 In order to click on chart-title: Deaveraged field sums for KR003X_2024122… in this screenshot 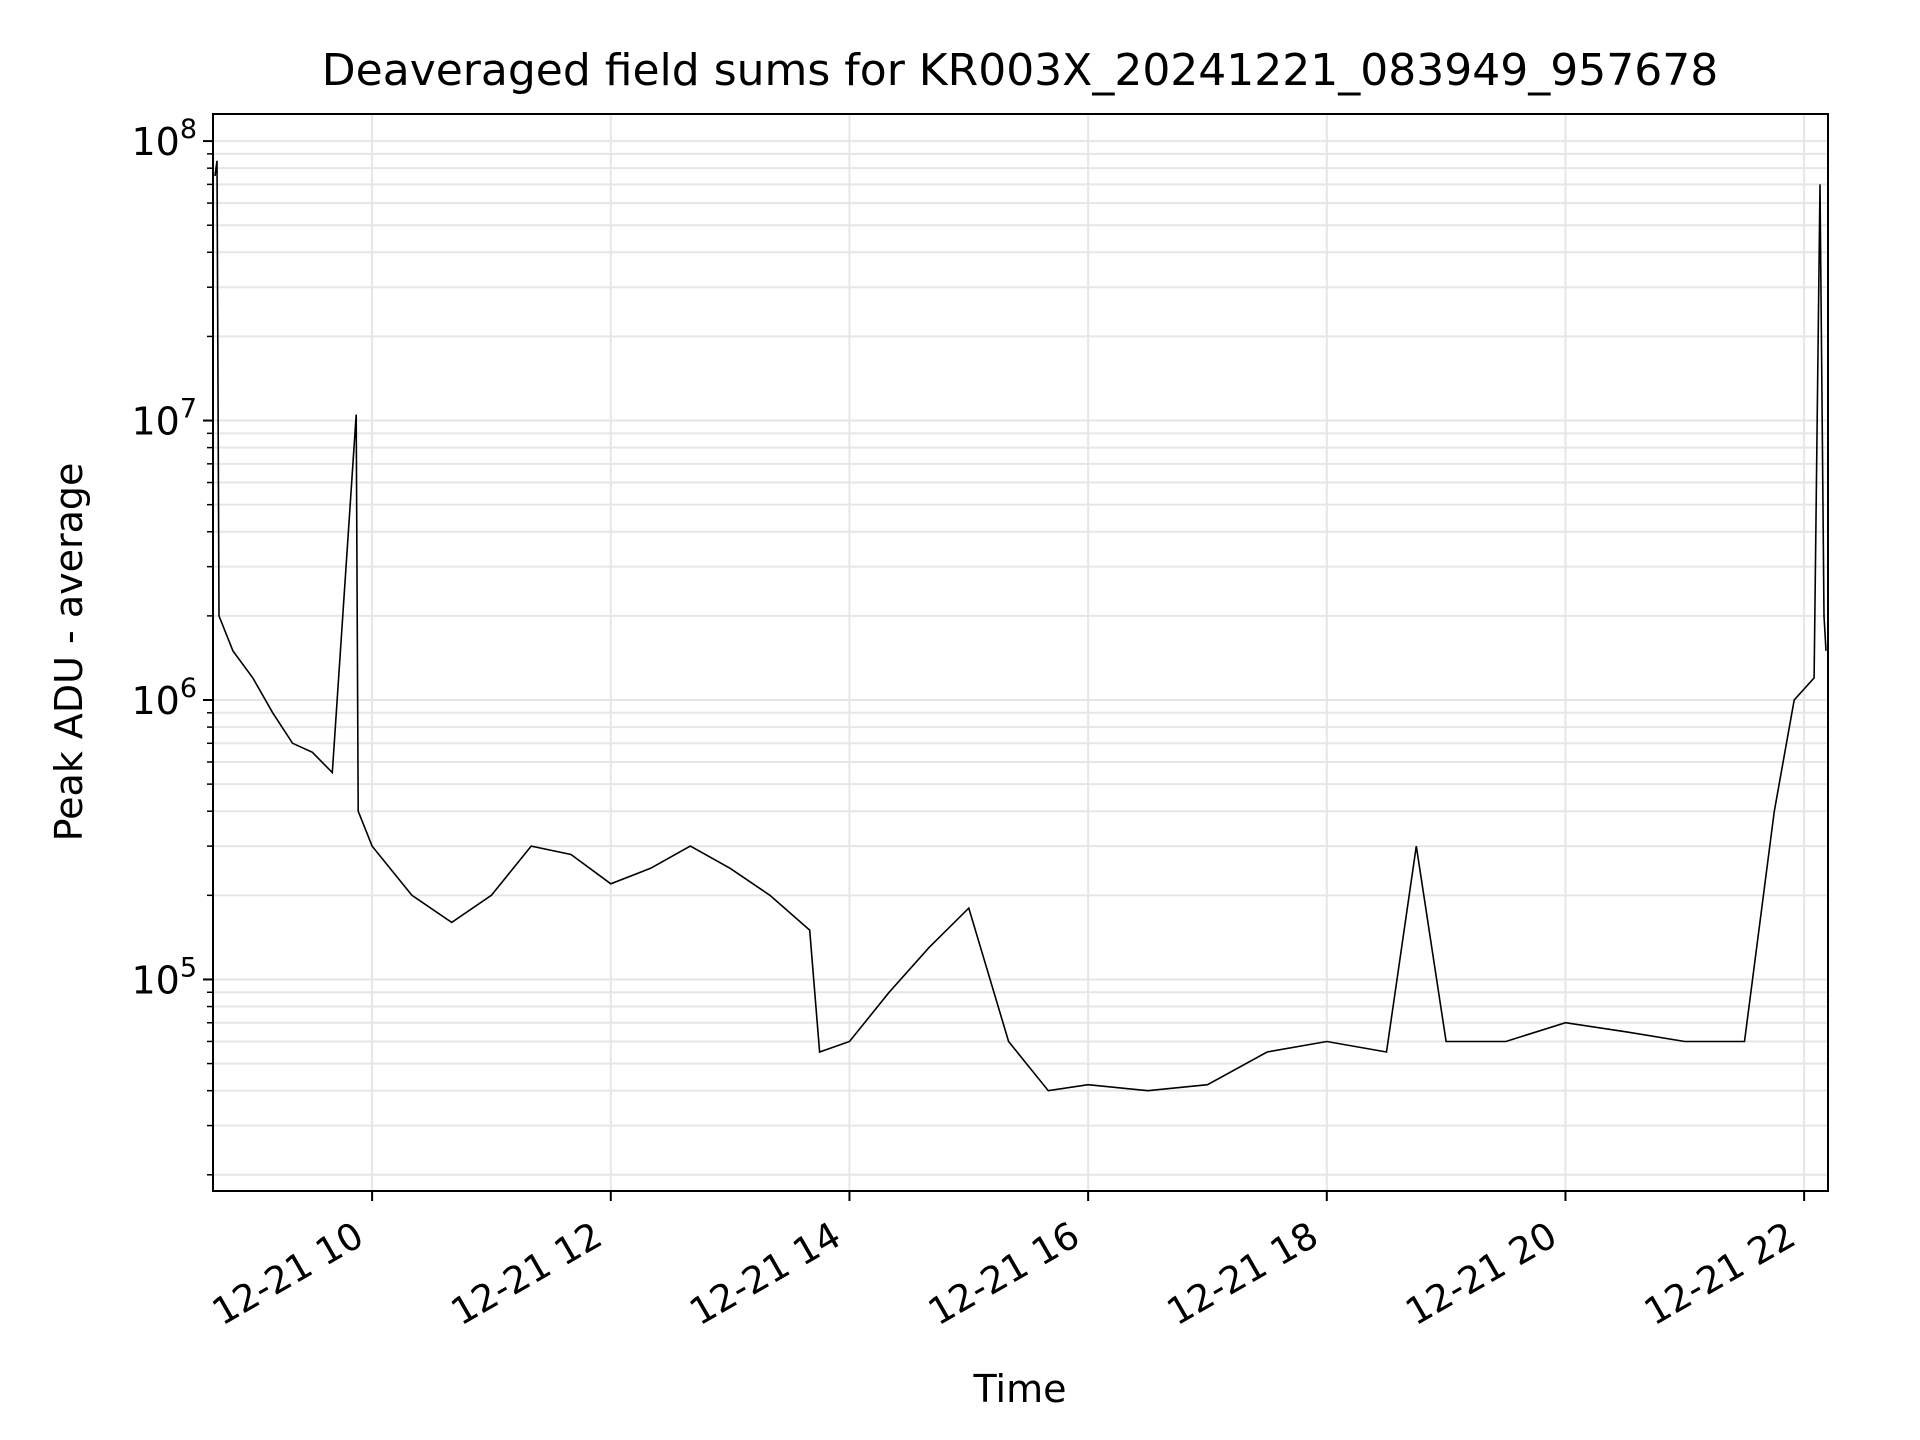, I will do `click(1020, 70)`.